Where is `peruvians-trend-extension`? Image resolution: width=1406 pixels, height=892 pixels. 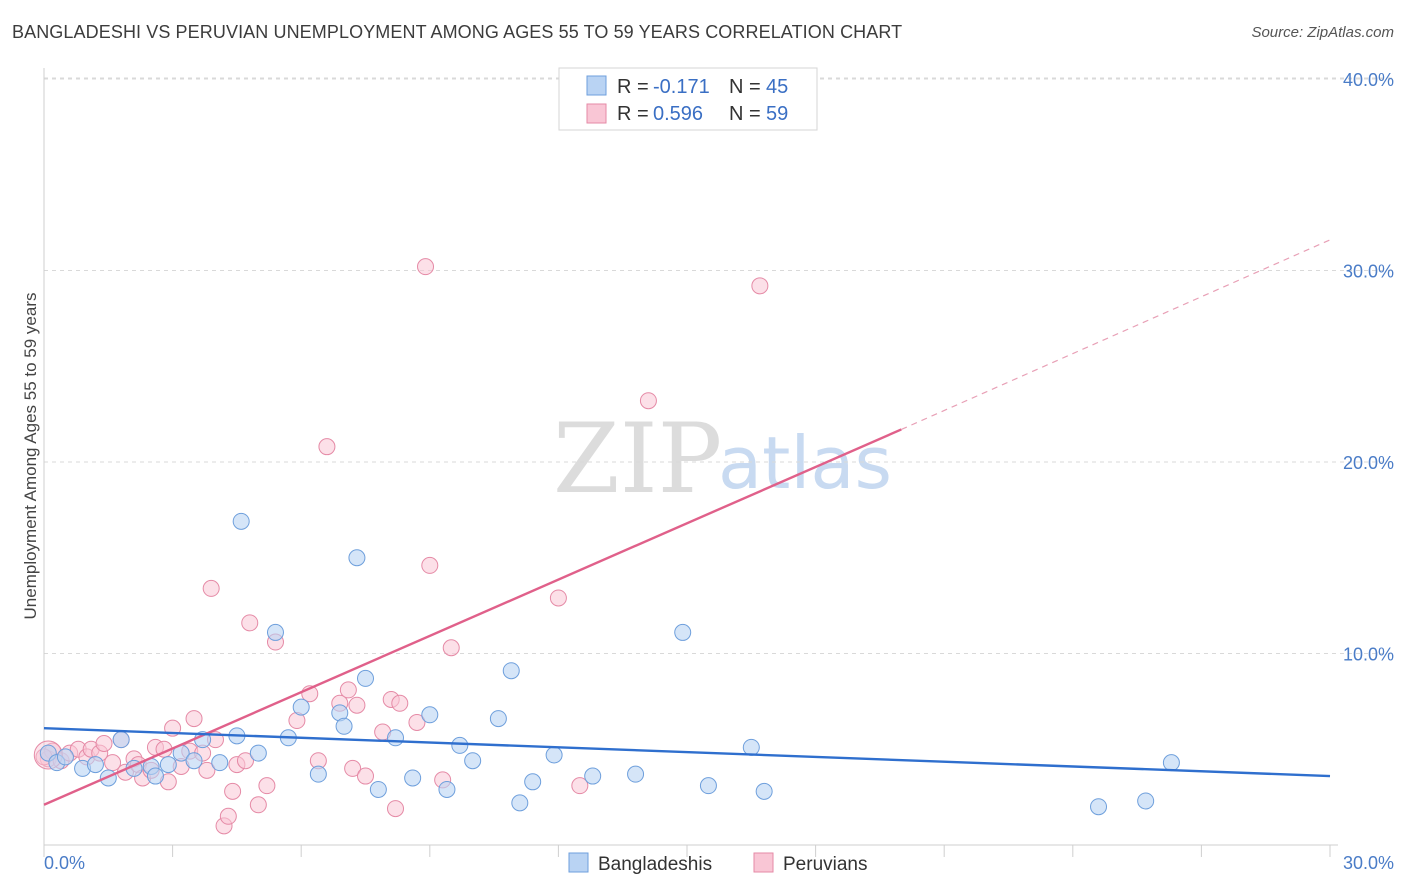
peruvians-trend-extension is located at coordinates (1116, 334).